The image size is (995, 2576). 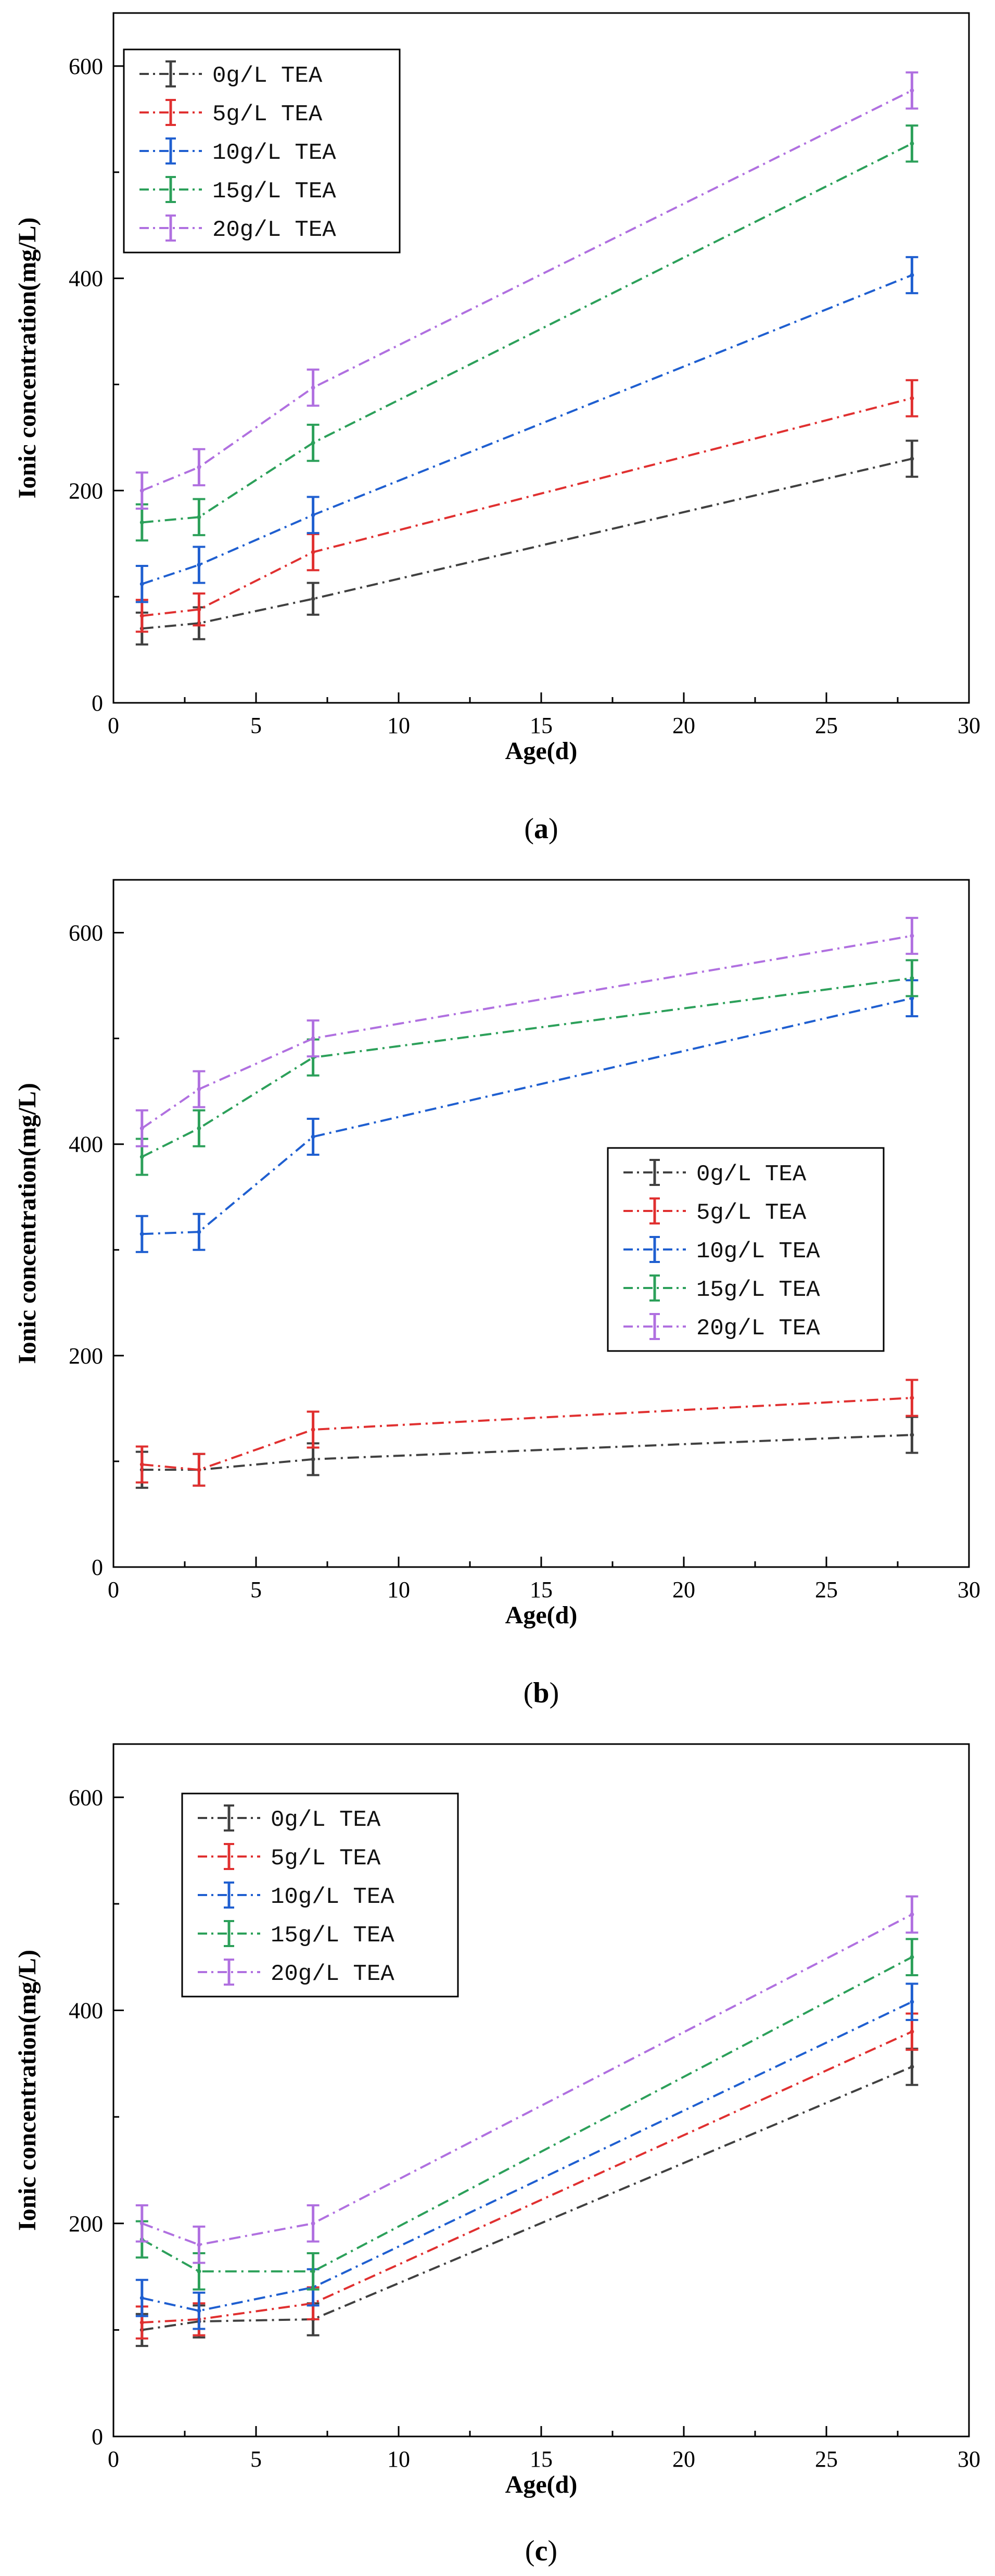 I want to click on panel-caption: (b), so click(x=541, y=1693).